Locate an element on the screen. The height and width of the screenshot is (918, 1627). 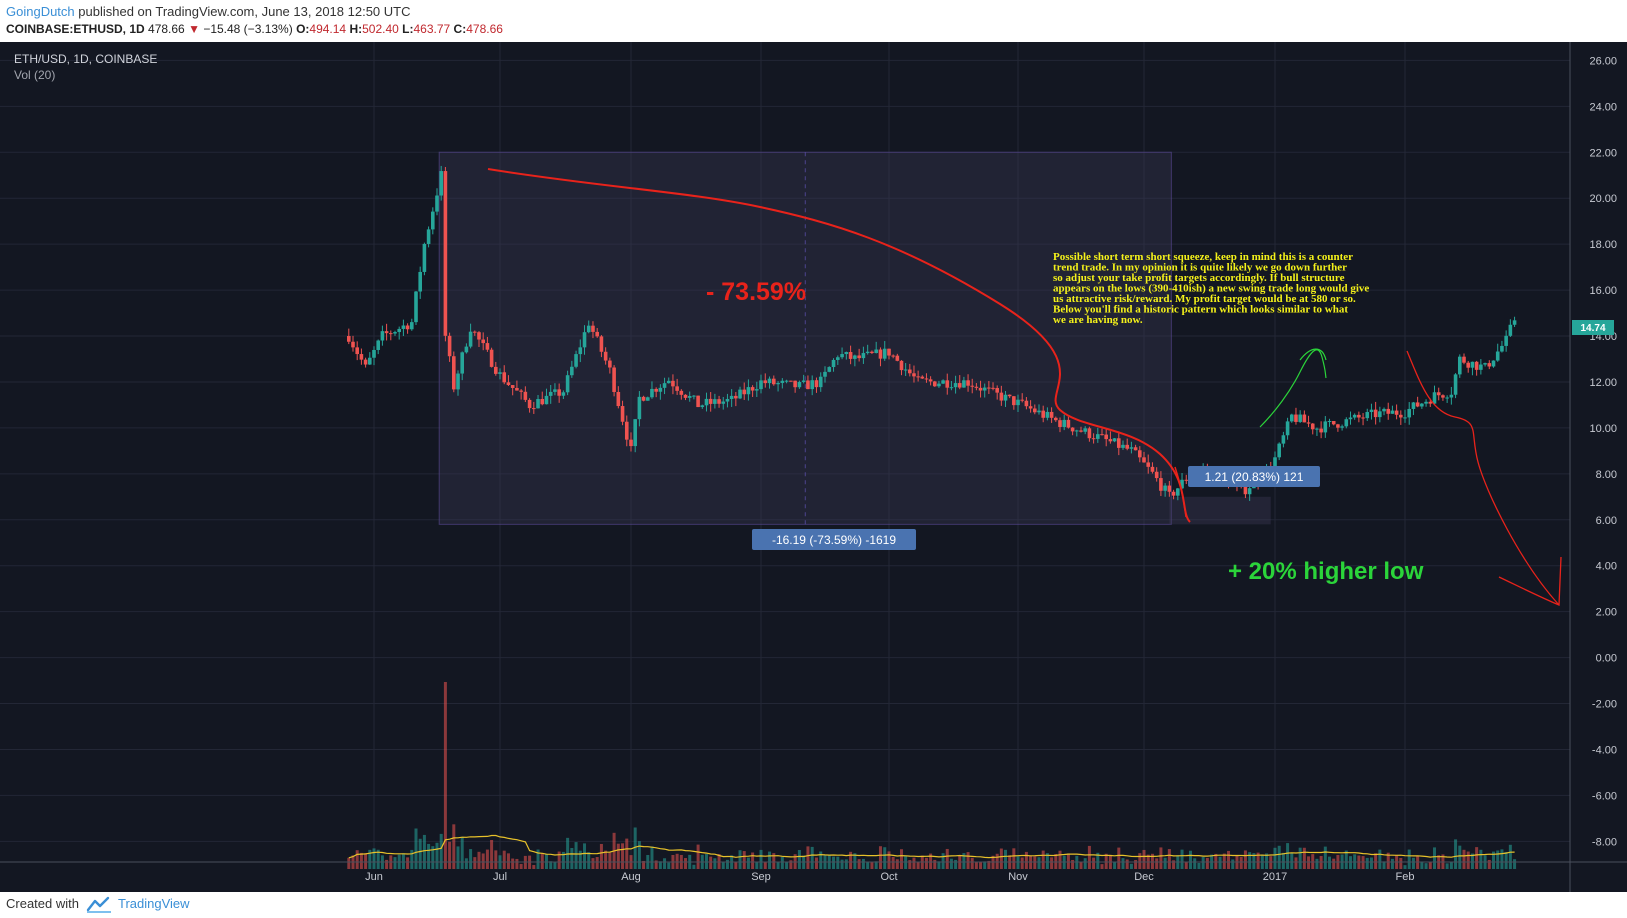
price-tick-label: 20.00 is located at coordinates (1603, 199).